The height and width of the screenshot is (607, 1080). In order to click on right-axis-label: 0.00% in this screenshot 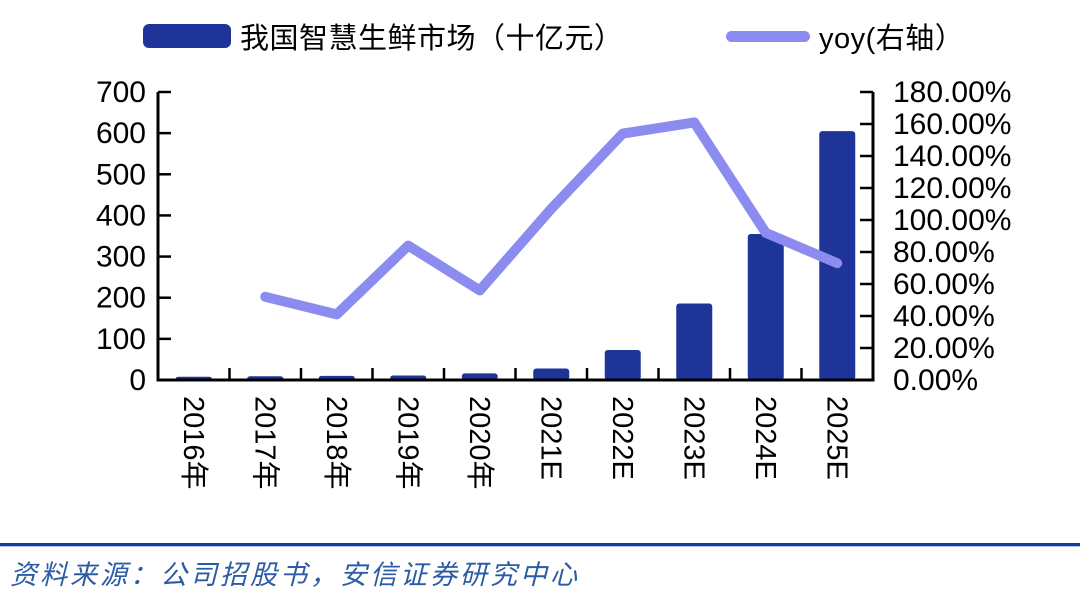, I will do `click(935, 380)`.